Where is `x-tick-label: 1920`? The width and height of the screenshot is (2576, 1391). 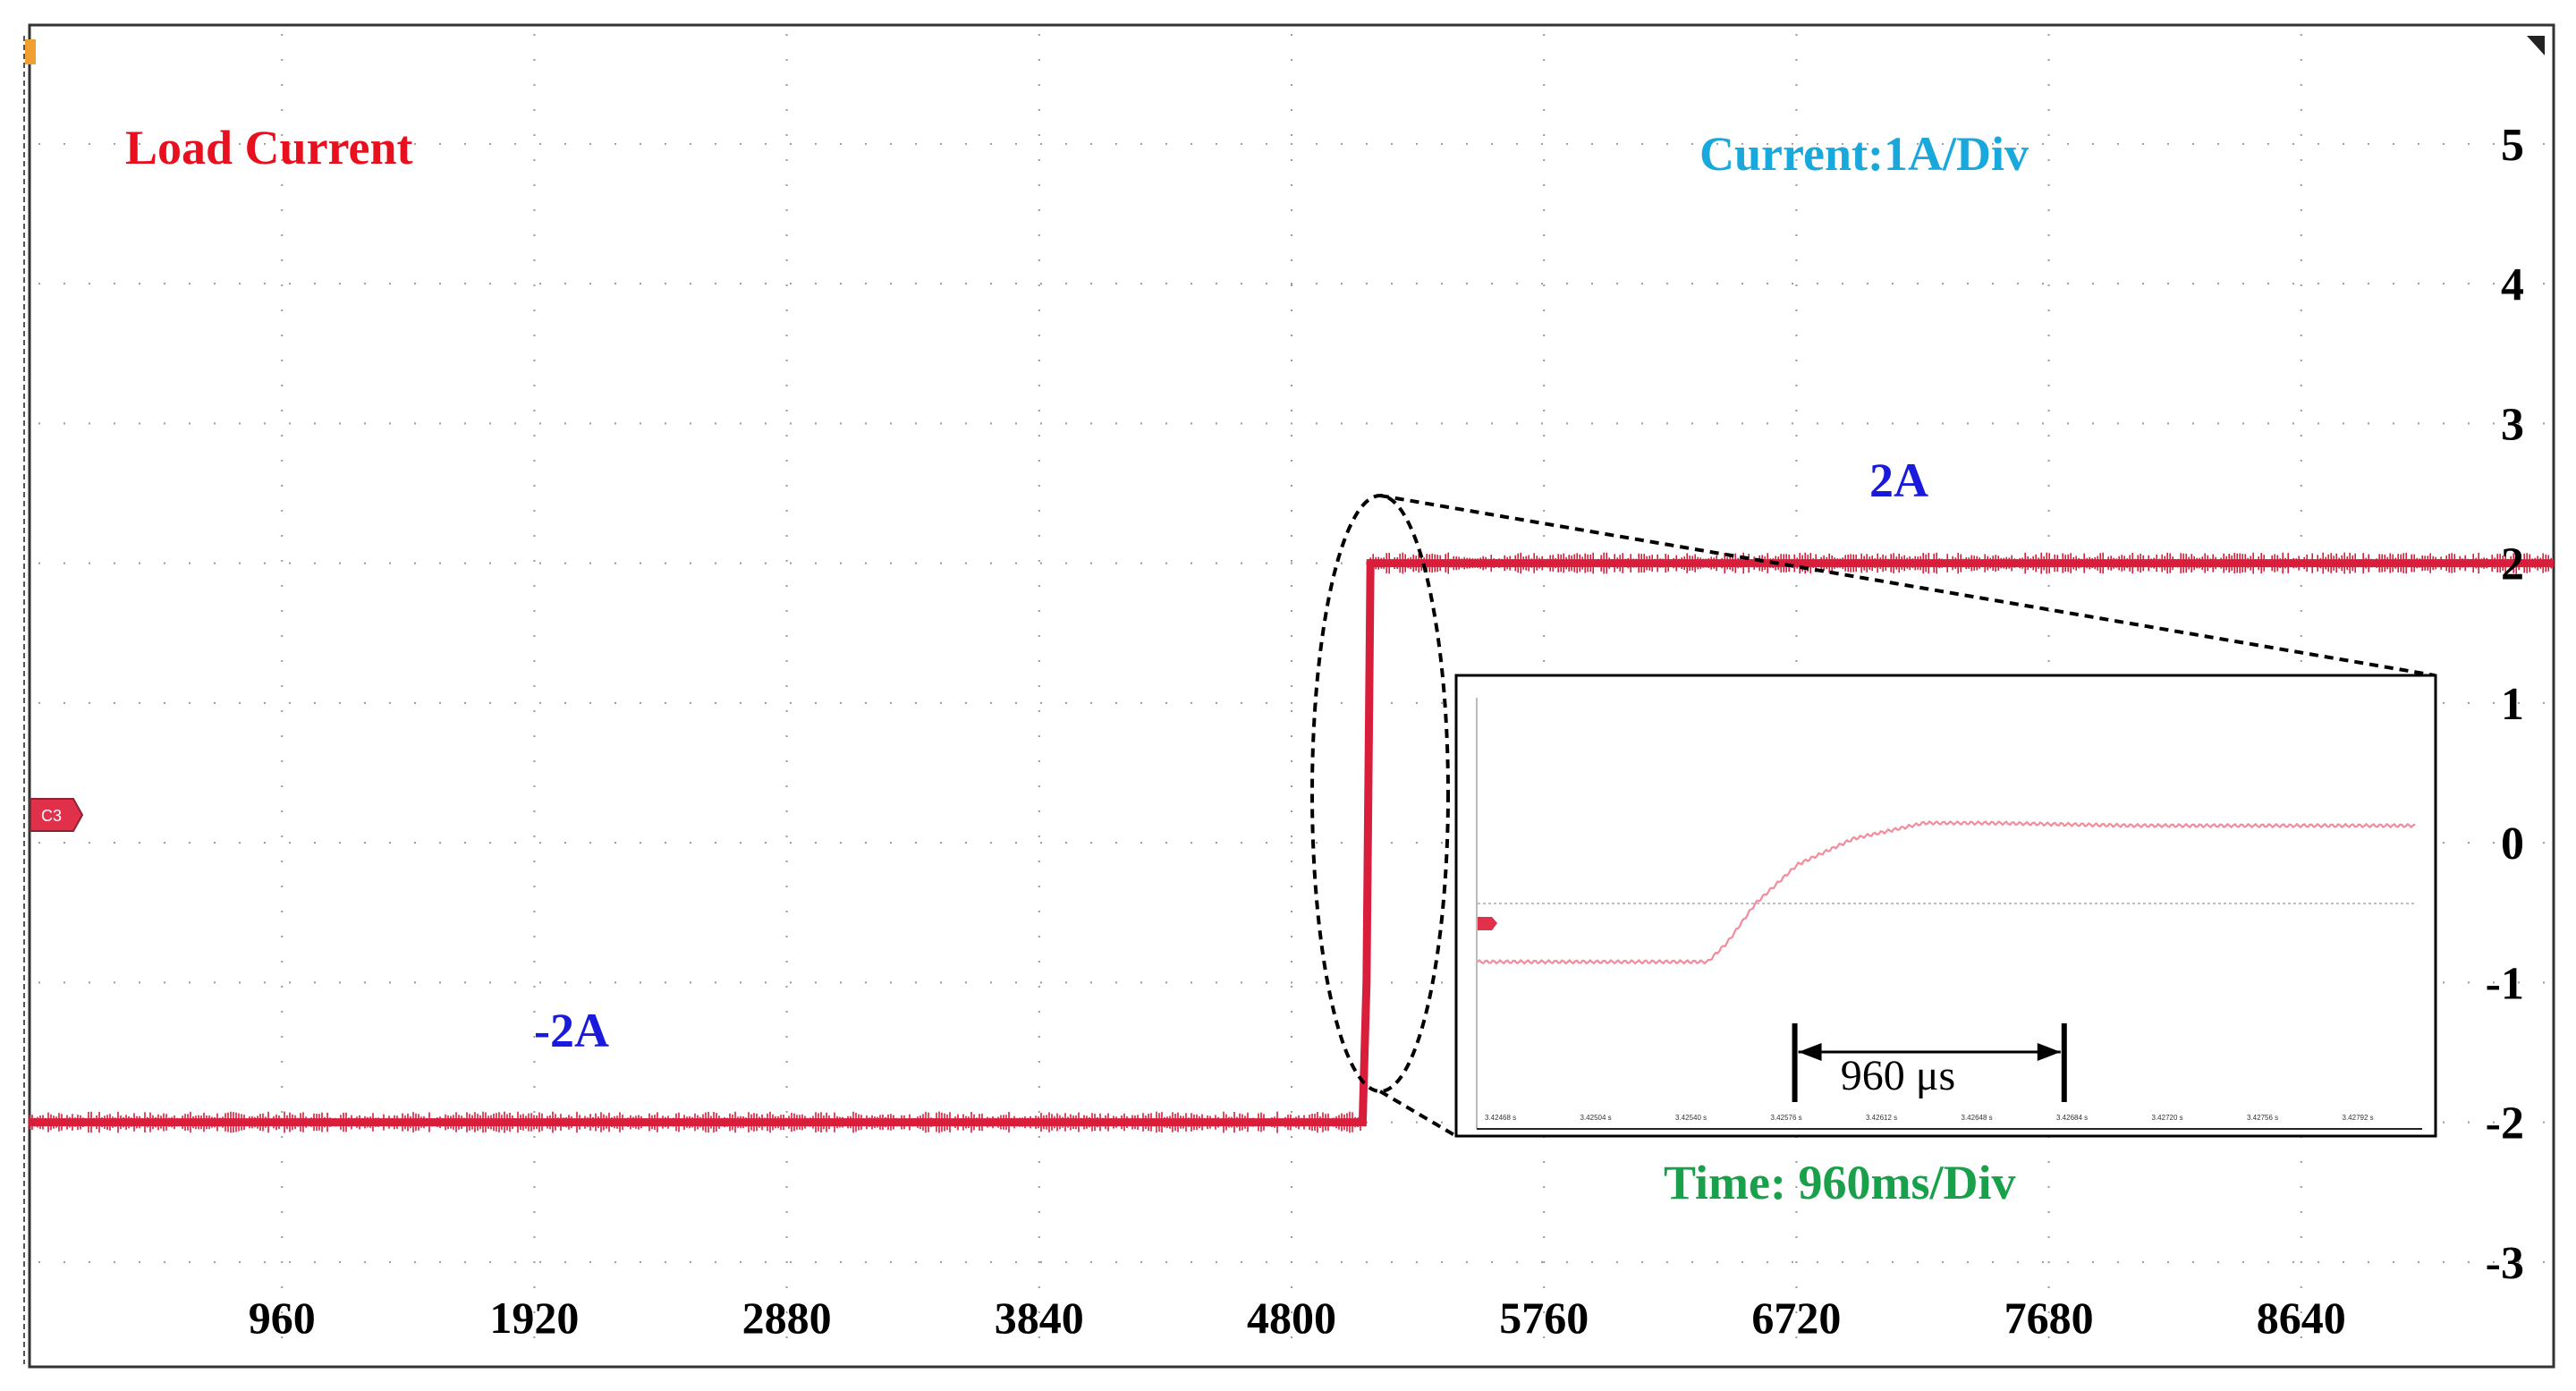 x-tick-label: 1920 is located at coordinates (534, 1318).